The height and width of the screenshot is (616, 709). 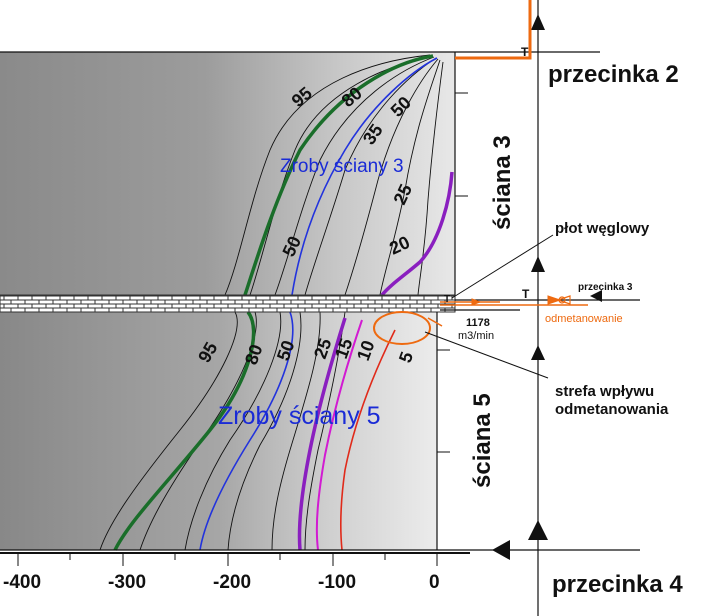 What do you see at coordinates (228, 303) in the screenshot?
I see `coal-pillar-band` at bounding box center [228, 303].